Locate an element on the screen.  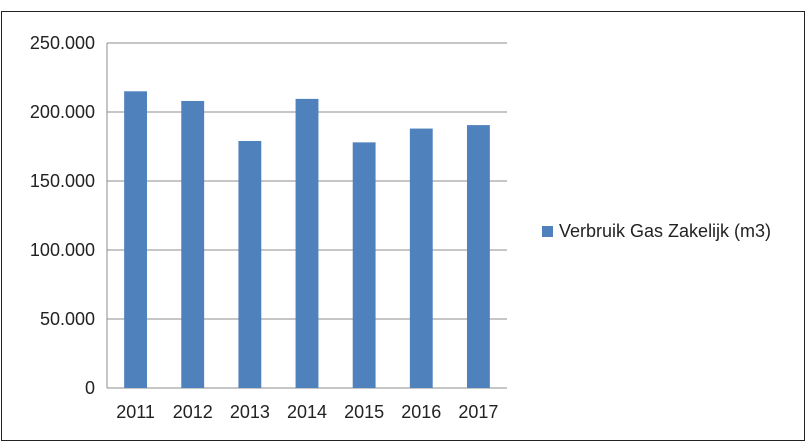
legend: Verbruik Gas Zakelijk (m3) is located at coordinates (656, 231).